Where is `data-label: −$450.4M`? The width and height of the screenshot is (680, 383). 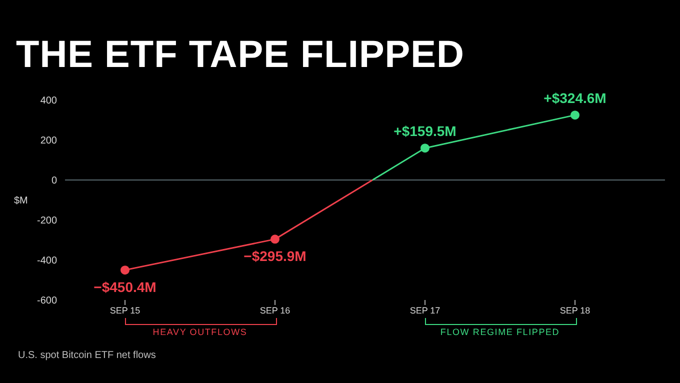 data-label: −$450.4M is located at coordinates (125, 287).